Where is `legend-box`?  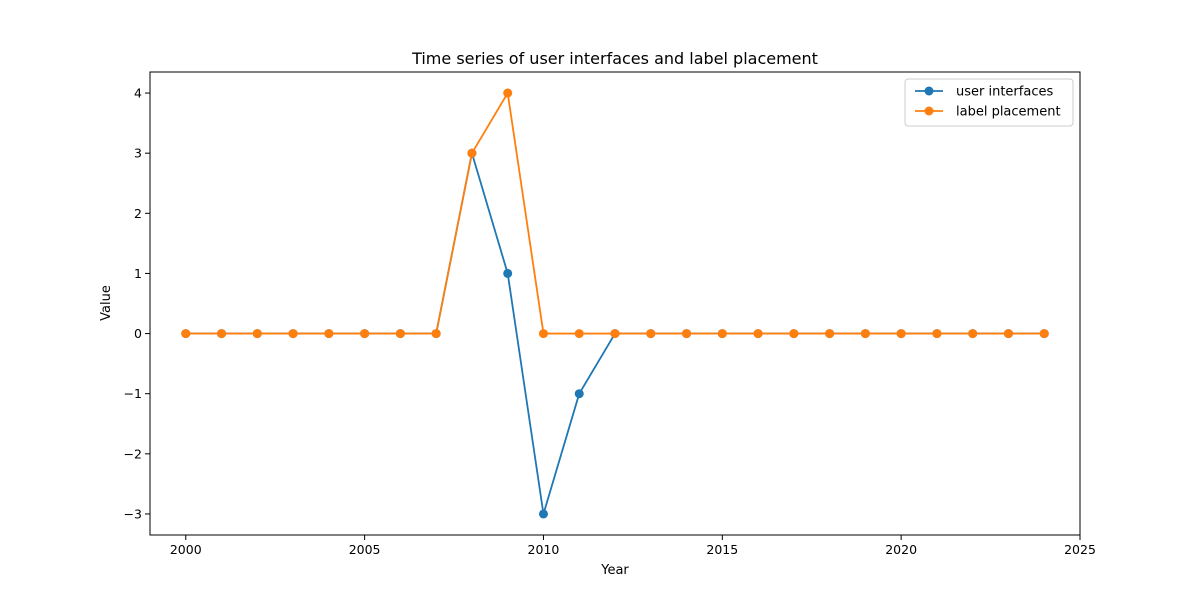
legend-box is located at coordinates (989, 102).